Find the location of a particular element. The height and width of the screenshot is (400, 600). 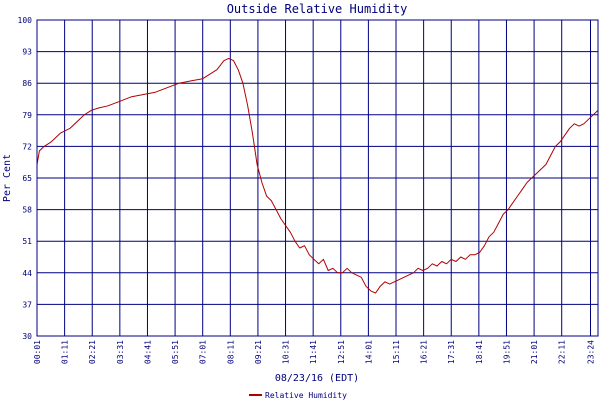

x-tick-label: 01:11 is located at coordinates (65, 352).